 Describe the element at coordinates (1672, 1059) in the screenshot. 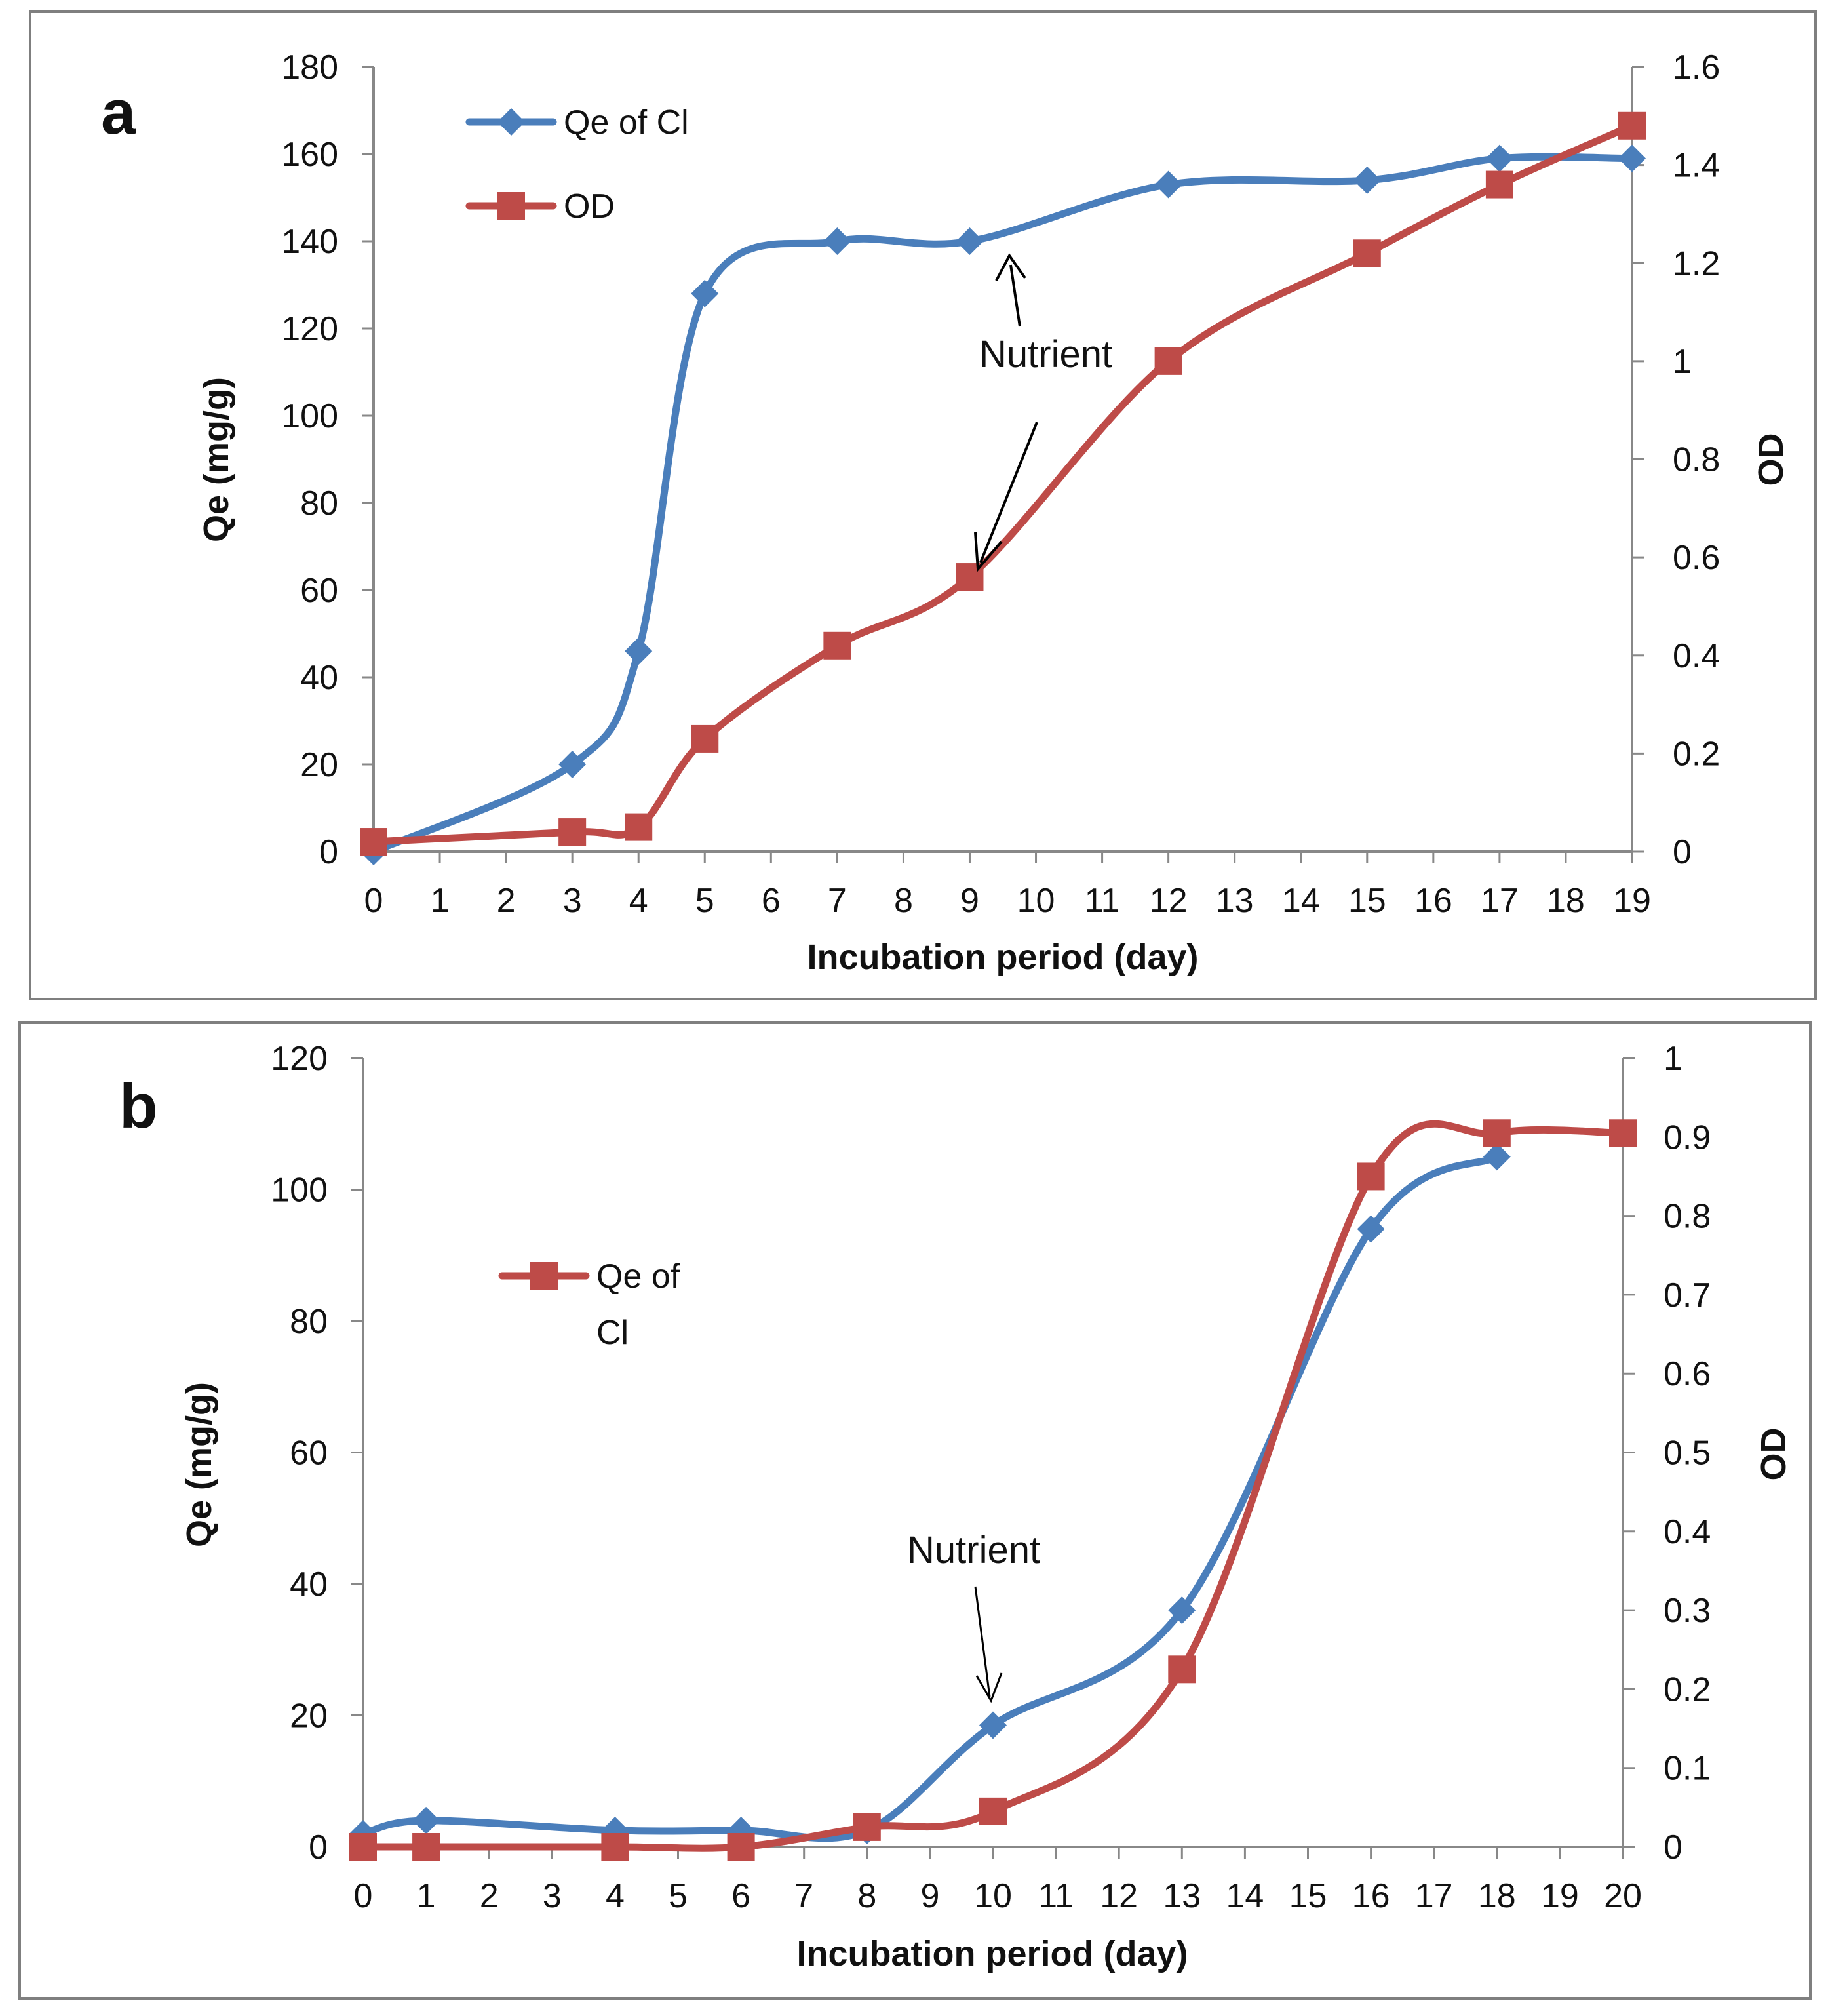

I see `y2-tick-label: 1` at that location.